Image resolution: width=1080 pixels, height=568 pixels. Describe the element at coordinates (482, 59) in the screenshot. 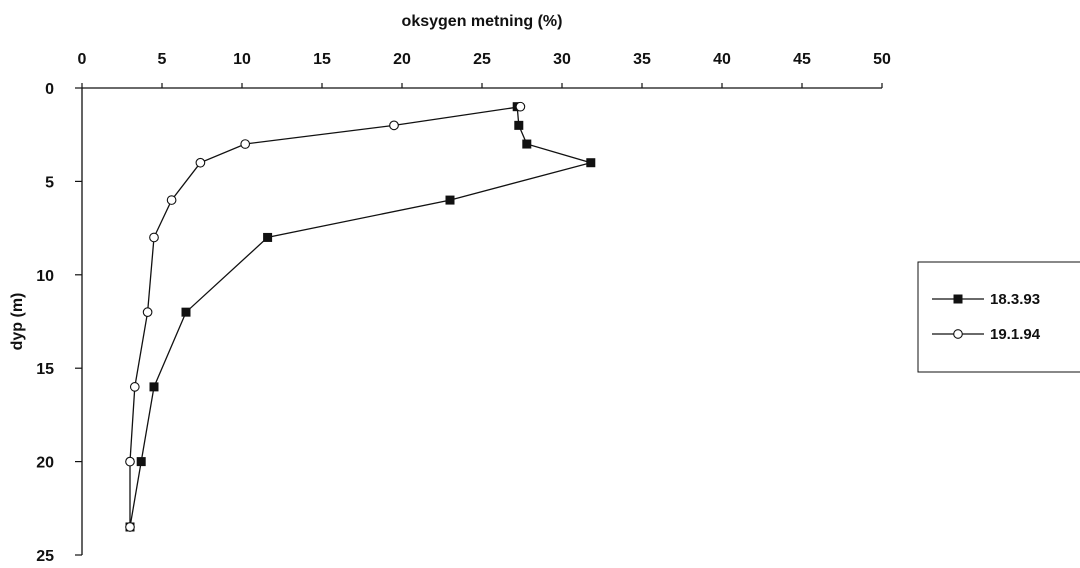

I see `x-tick-label: 25` at that location.